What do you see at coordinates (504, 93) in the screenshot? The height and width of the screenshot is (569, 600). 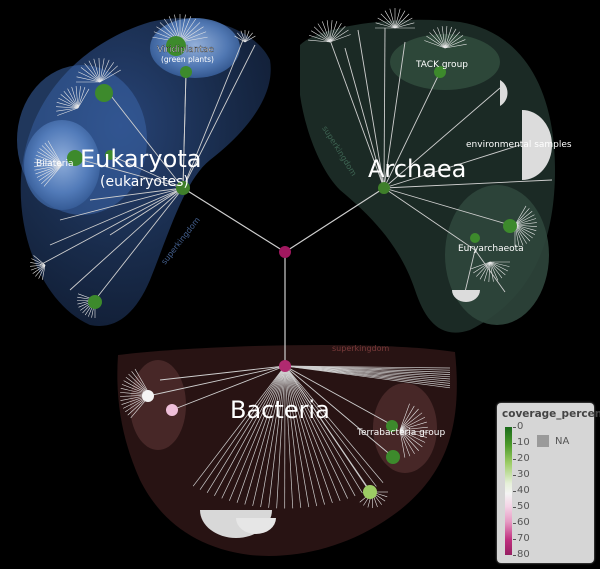 I see `archaea-small-clade` at bounding box center [504, 93].